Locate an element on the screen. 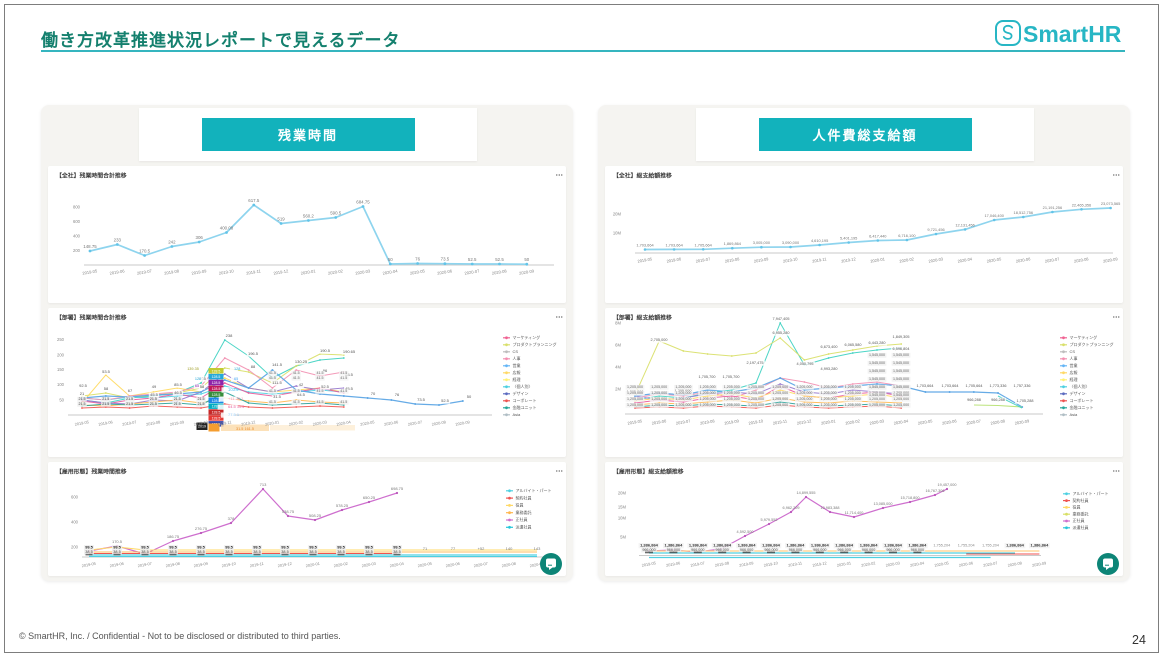 The image size is (1164, 658). svg-text: 31.5 is located at coordinates (277, 396).